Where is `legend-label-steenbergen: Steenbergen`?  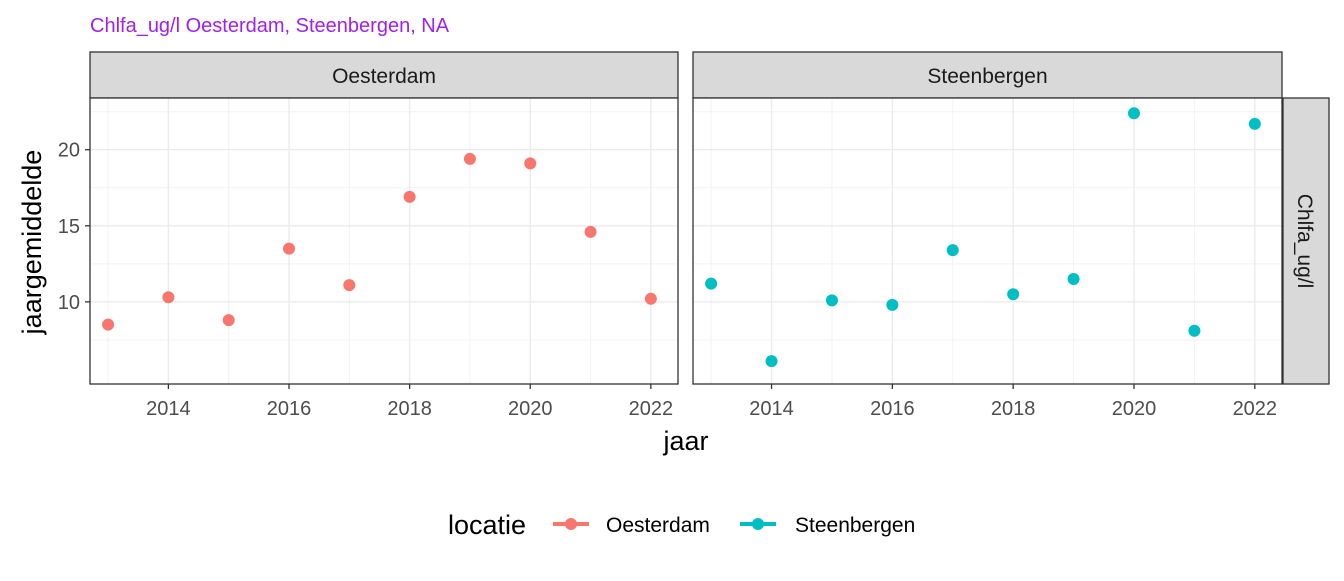
legend-label-steenbergen: Steenbergen is located at coordinates (855, 525).